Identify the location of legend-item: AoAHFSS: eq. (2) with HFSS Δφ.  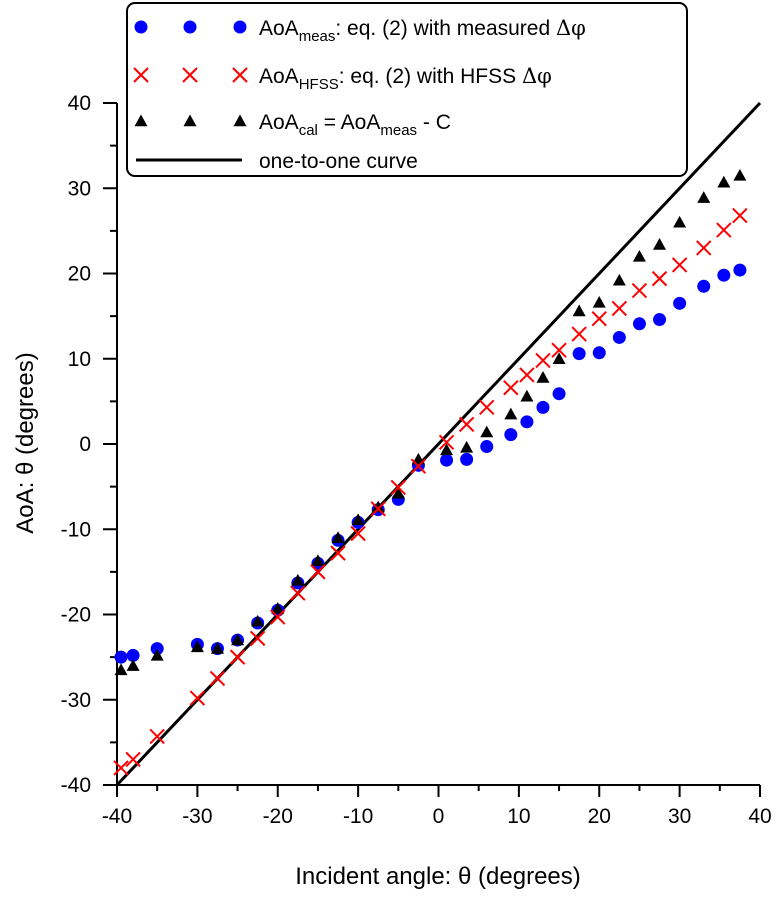
(342, 78).